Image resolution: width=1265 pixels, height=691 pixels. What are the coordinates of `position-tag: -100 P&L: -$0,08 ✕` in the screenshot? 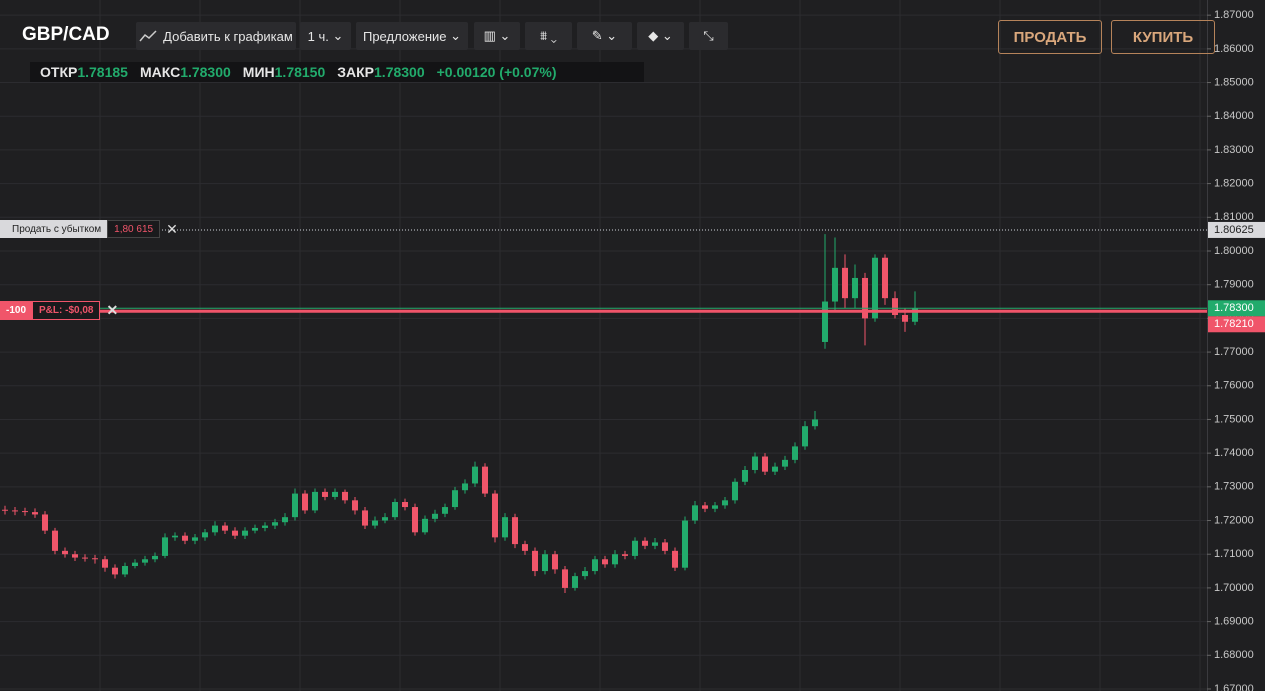 It's located at (62, 310).